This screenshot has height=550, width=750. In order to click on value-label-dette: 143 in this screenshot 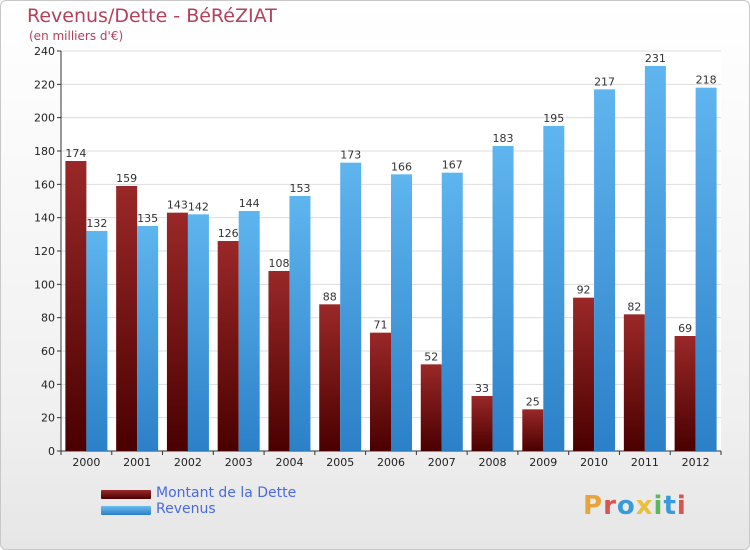, I will do `click(177, 205)`.